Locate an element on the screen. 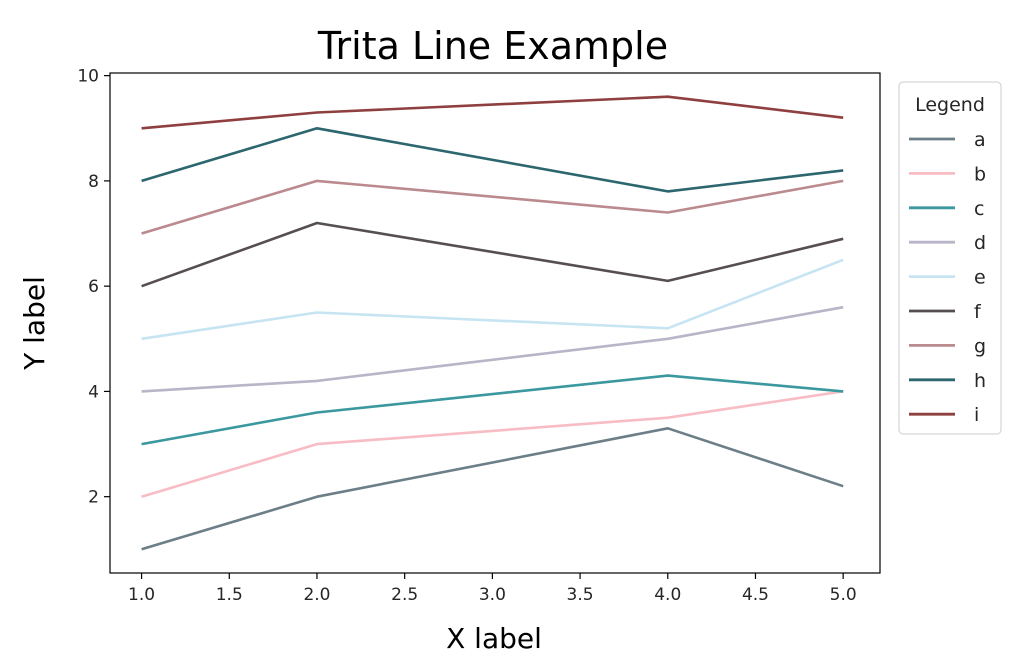  legend-label-i: i is located at coordinates (976, 415).